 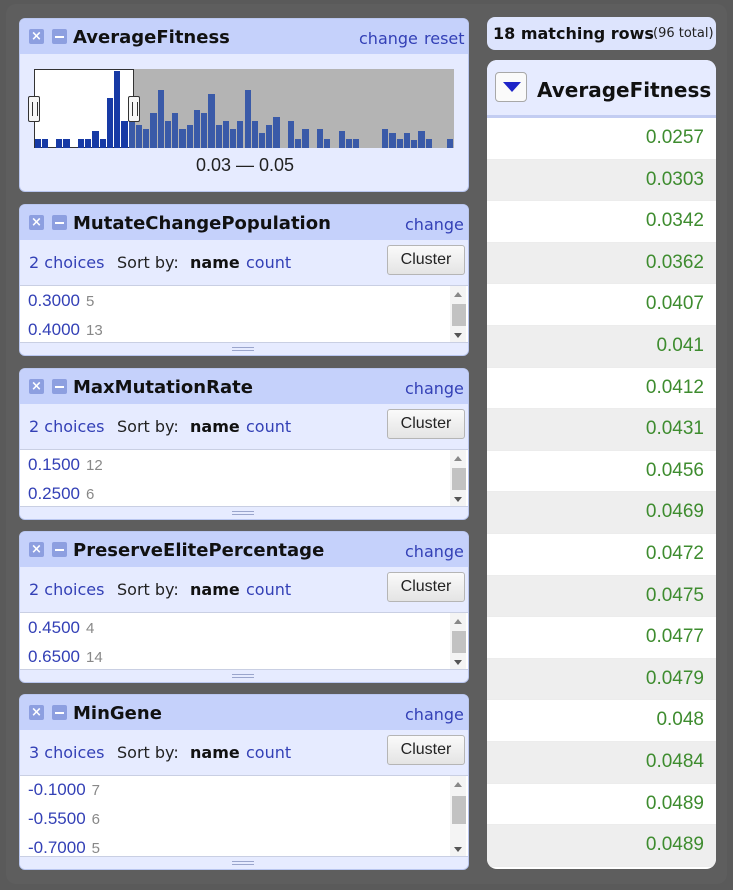 What do you see at coordinates (241, 108) in the screenshot?
I see `histogram` at bounding box center [241, 108].